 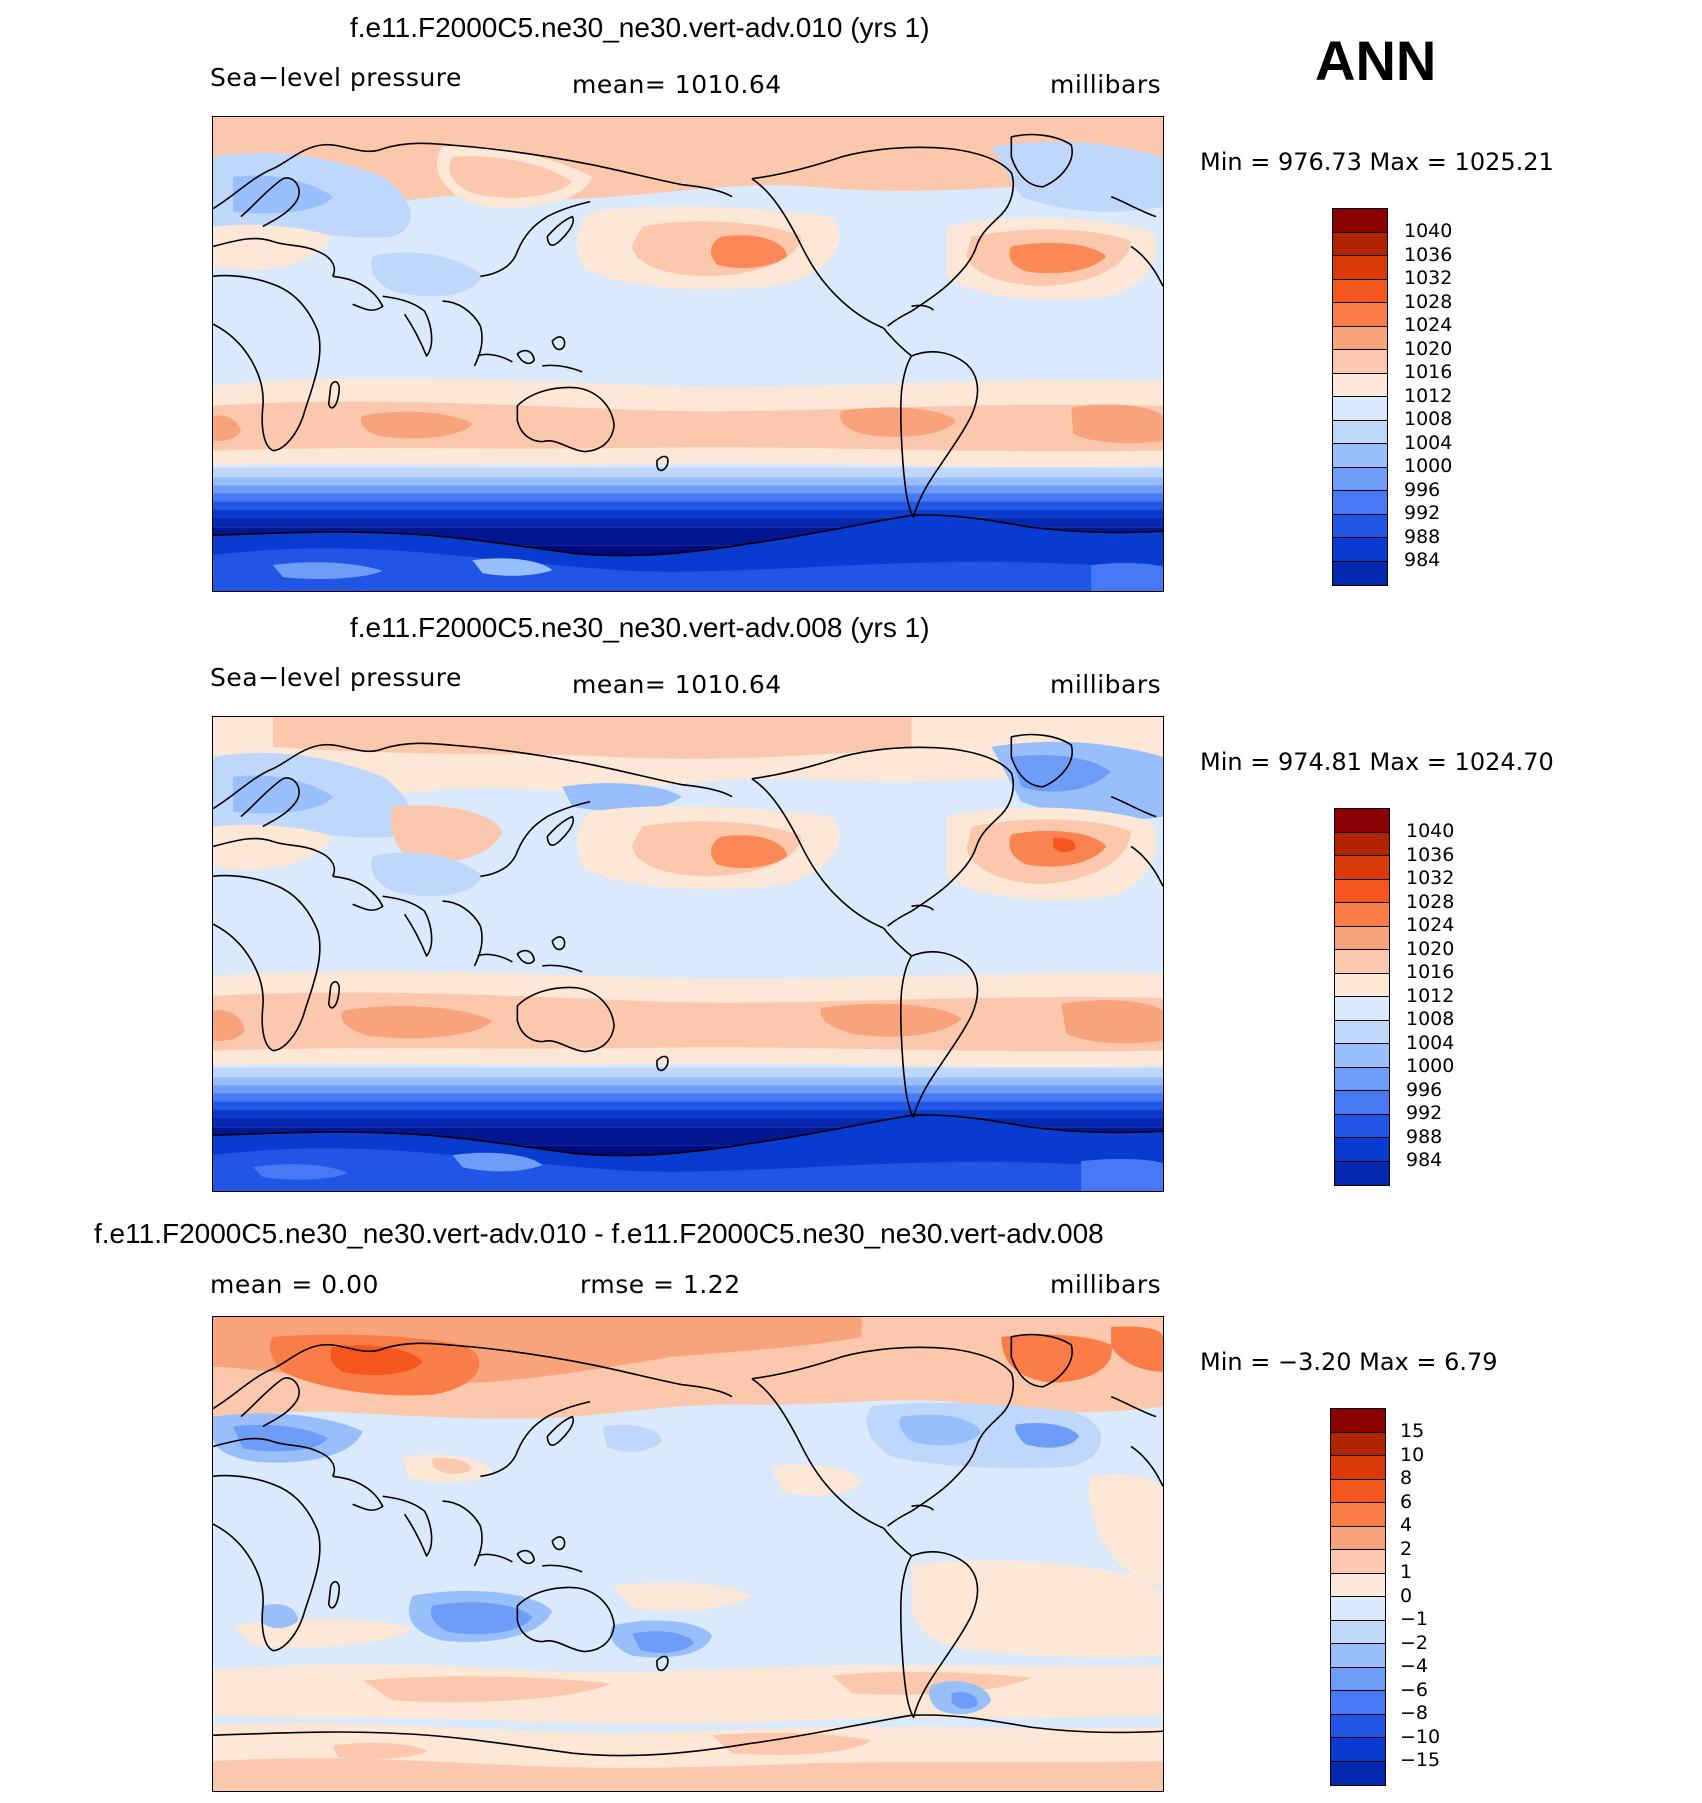 What do you see at coordinates (1406, 1525) in the screenshot?
I see `colorbar-level-label: 4` at bounding box center [1406, 1525].